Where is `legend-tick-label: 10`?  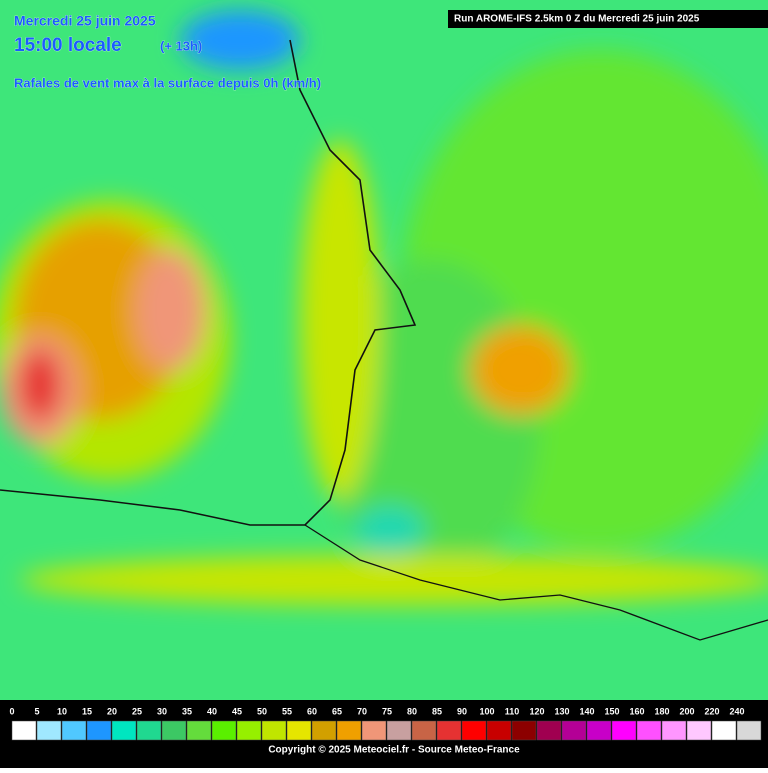
legend-tick-label: 10 is located at coordinates (62, 711).